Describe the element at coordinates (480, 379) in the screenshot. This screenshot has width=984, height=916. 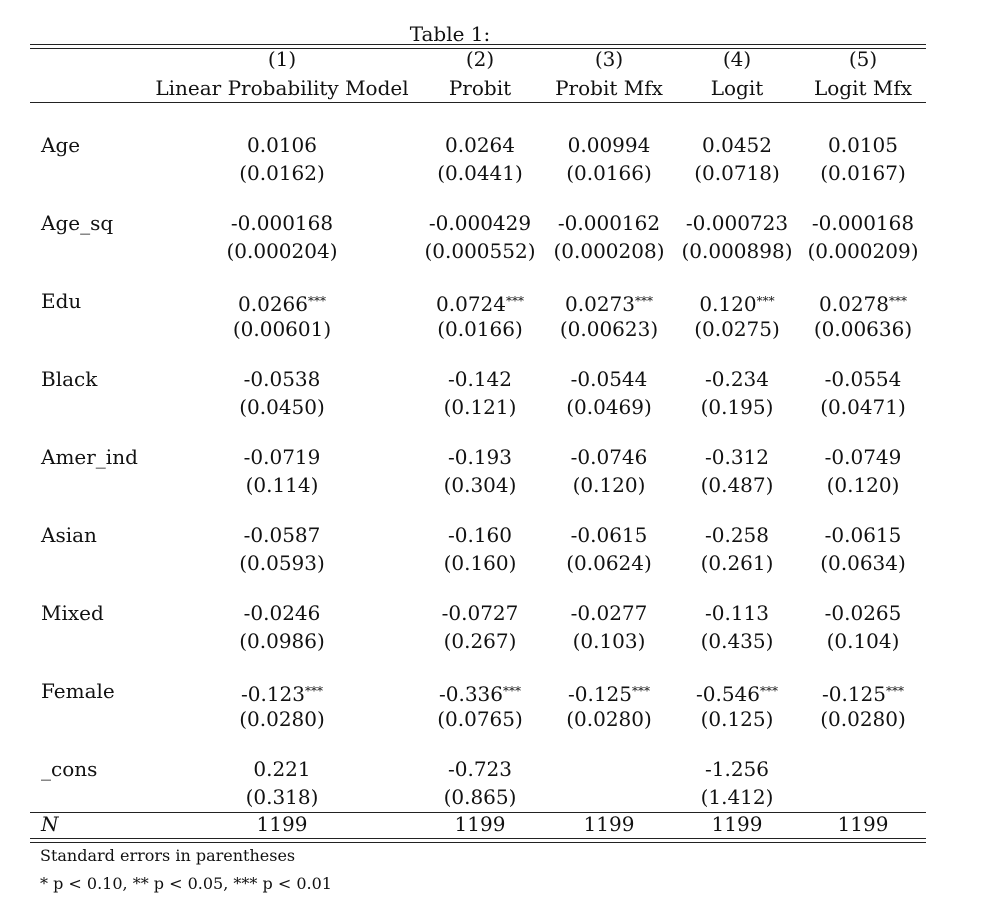
I see `coefficient-cell: -0.142` at that location.